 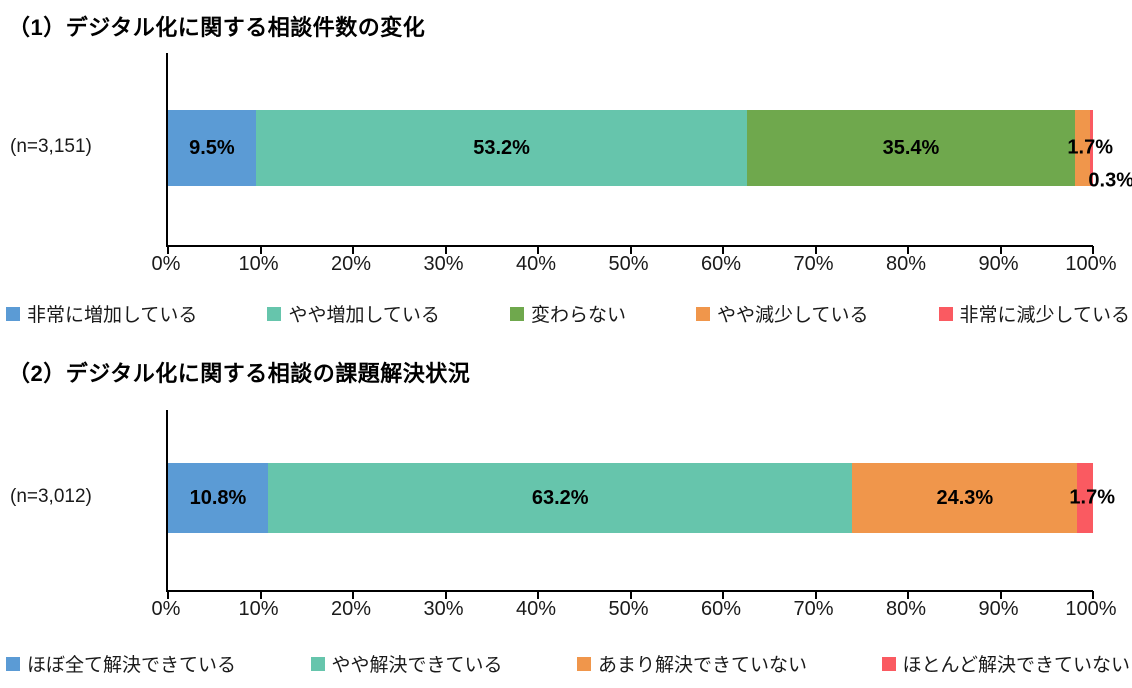 I want to click on legend-item: 変わらない, so click(x=567, y=313).